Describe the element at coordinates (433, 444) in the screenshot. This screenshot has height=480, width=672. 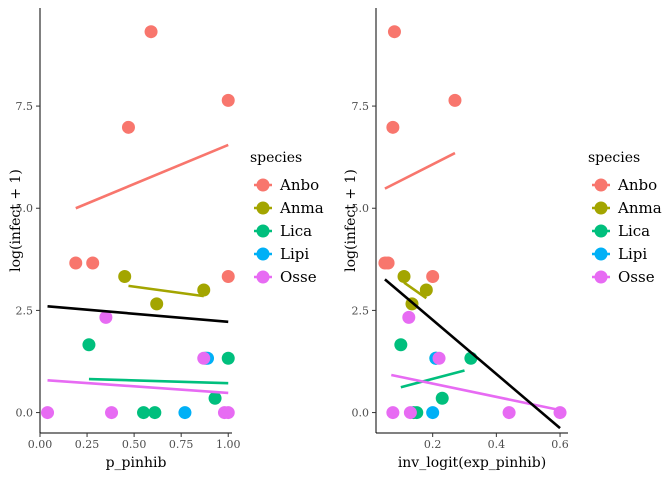
I see `x-tick-label: 0.2` at that location.